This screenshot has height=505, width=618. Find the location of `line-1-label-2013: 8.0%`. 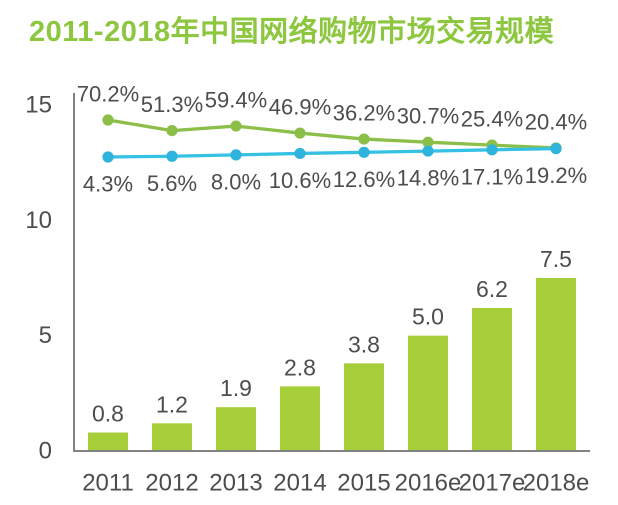

line-1-label-2013: 8.0% is located at coordinates (236, 181).